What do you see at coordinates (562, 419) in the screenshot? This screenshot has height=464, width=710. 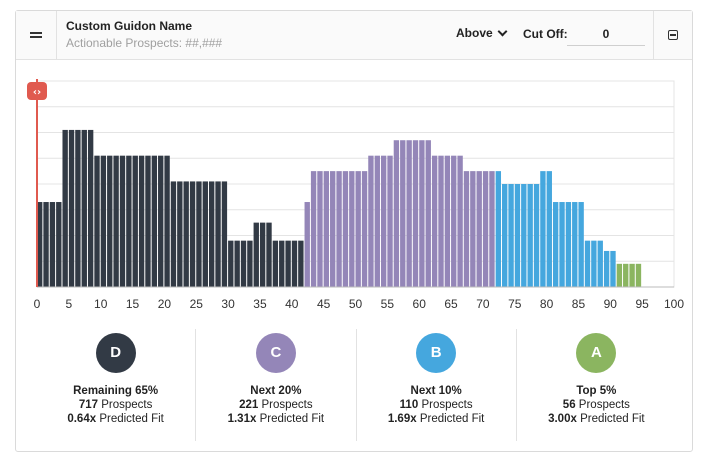 I see `tier-fit-value: 3.00x` at bounding box center [562, 419].